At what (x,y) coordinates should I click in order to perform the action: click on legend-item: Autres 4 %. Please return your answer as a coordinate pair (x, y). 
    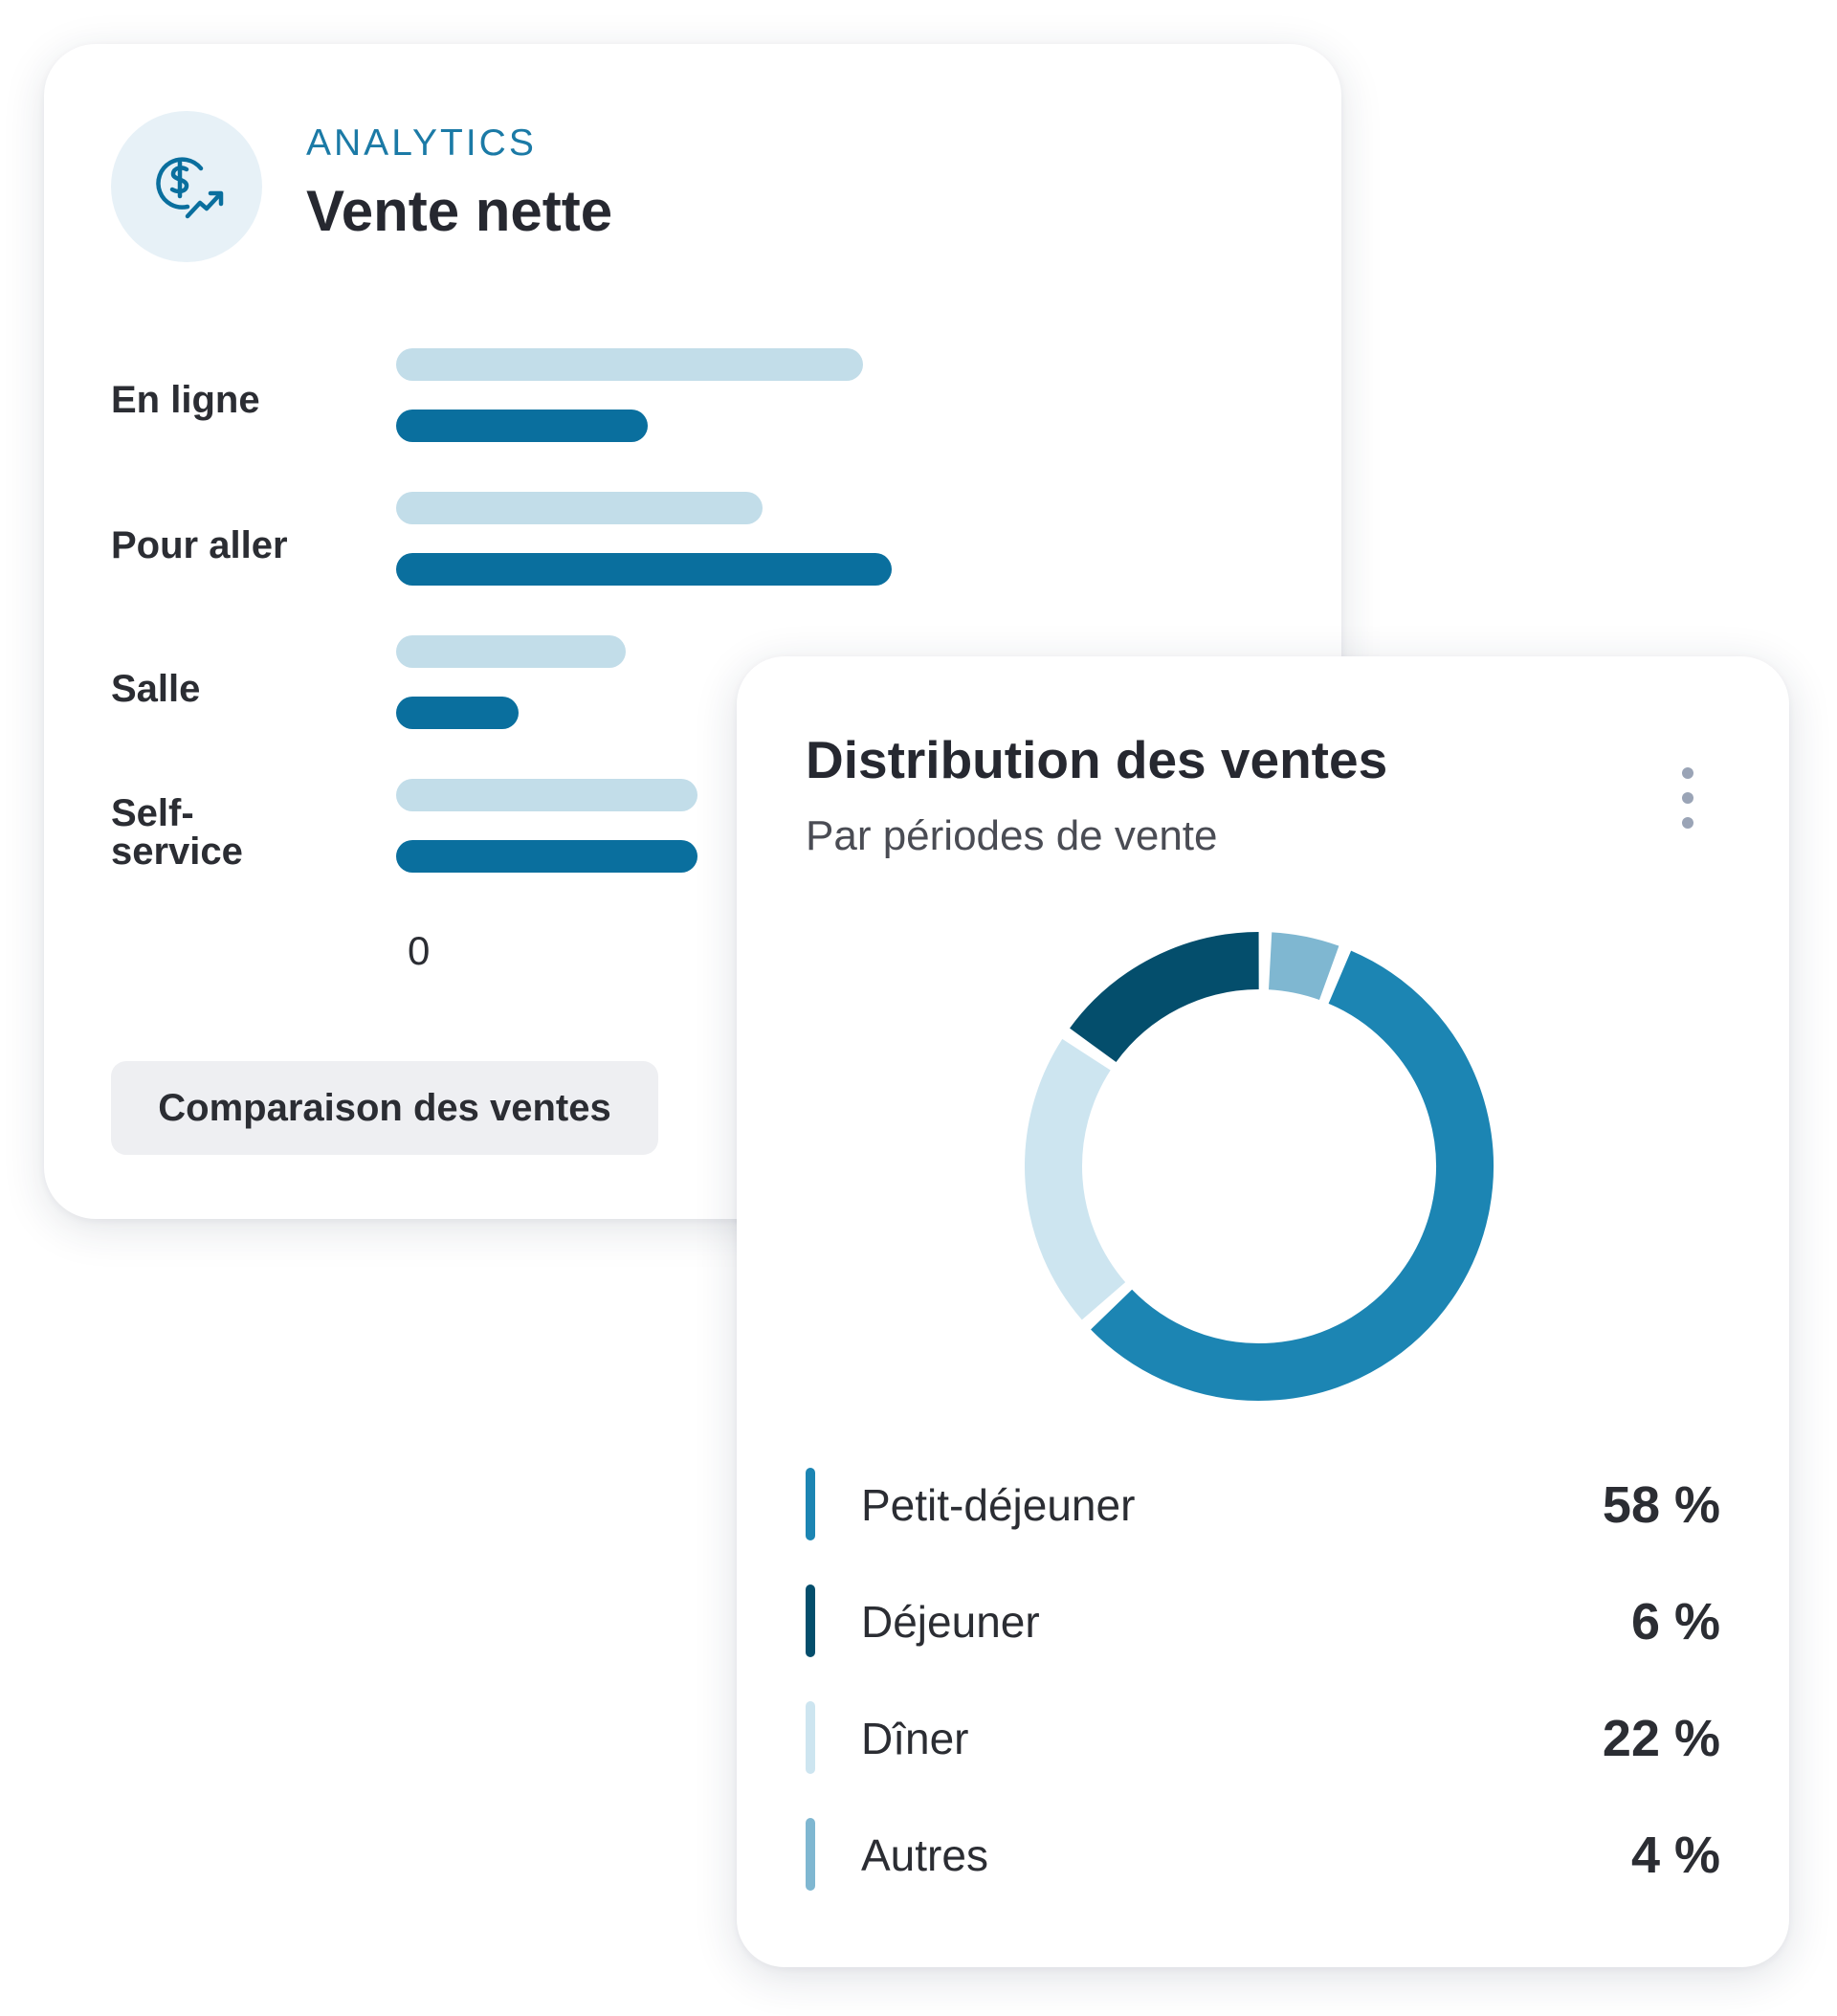
    Looking at the image, I should click on (1263, 1854).